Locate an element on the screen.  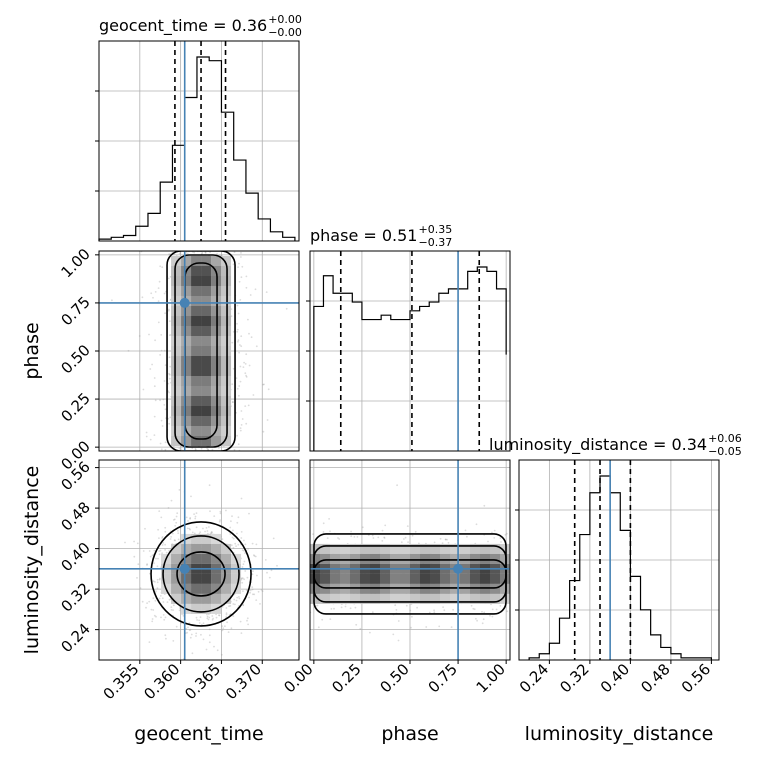
x-axis-label-luminosity_distance: luminosity_distance is located at coordinates (619, 734).